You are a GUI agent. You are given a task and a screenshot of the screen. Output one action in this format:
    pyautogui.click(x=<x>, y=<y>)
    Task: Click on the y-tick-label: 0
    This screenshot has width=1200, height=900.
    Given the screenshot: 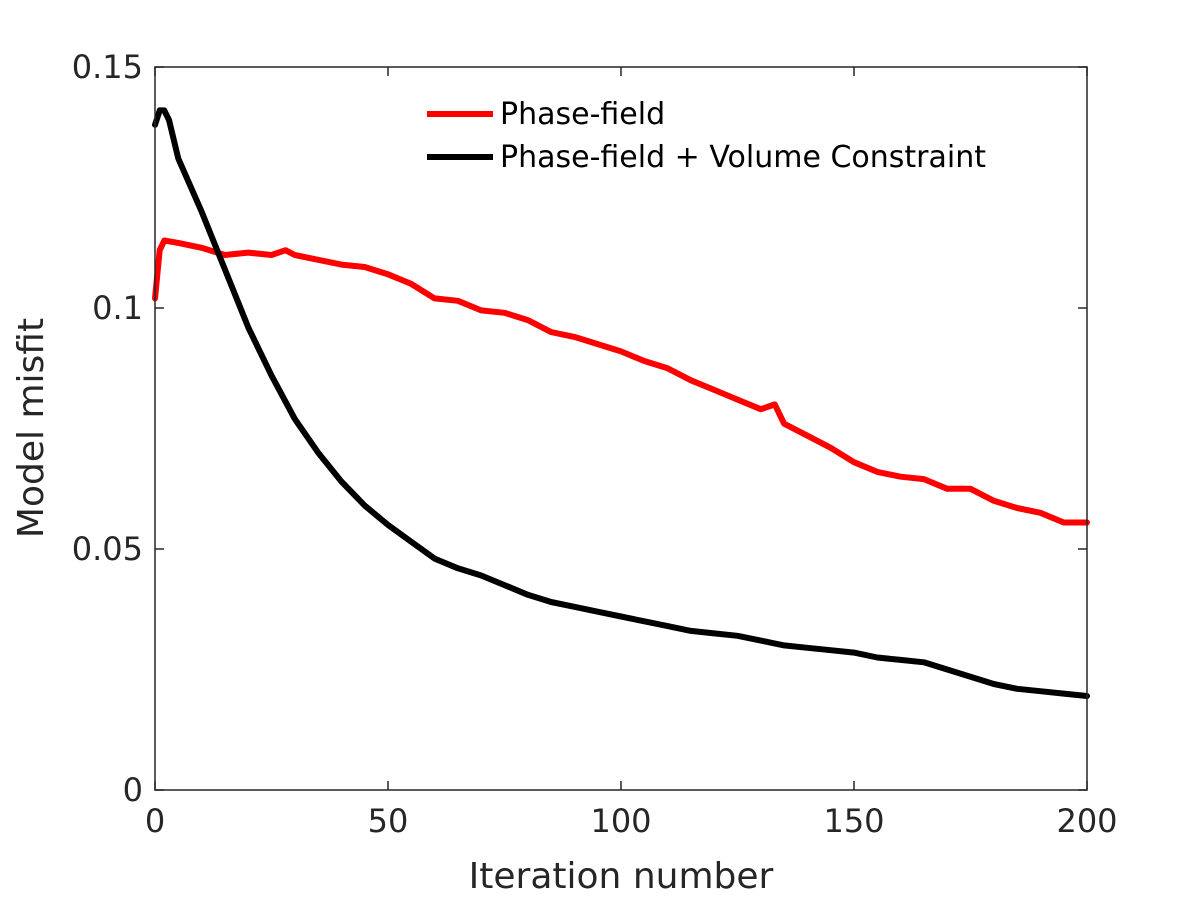 What is the action you would take?
    pyautogui.click(x=133, y=790)
    